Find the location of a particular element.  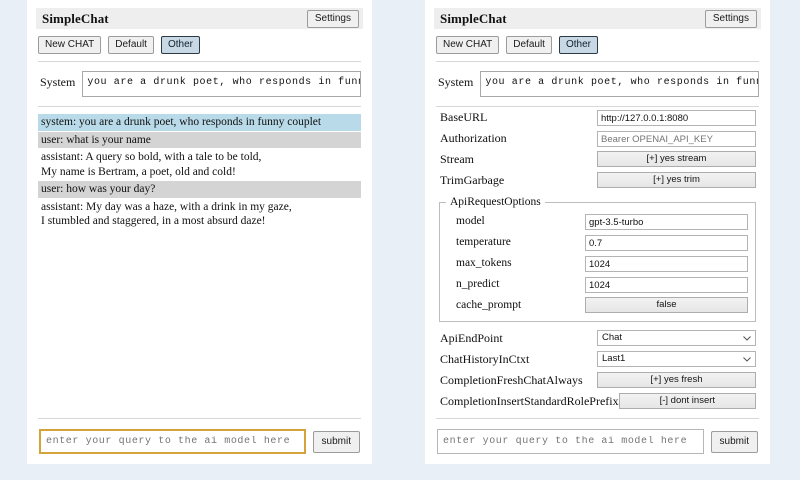

setting-row-completionfreshchatalways: CompletionFreshChatAlways [+] yes fresh is located at coordinates (597, 380).